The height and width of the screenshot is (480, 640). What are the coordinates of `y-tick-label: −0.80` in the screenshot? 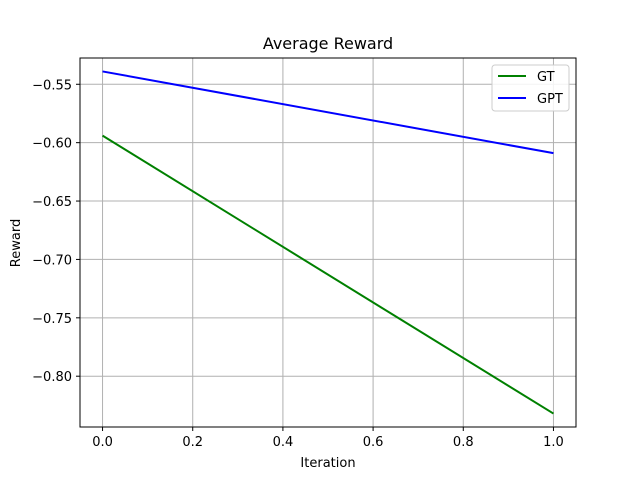 It's located at (52, 377).